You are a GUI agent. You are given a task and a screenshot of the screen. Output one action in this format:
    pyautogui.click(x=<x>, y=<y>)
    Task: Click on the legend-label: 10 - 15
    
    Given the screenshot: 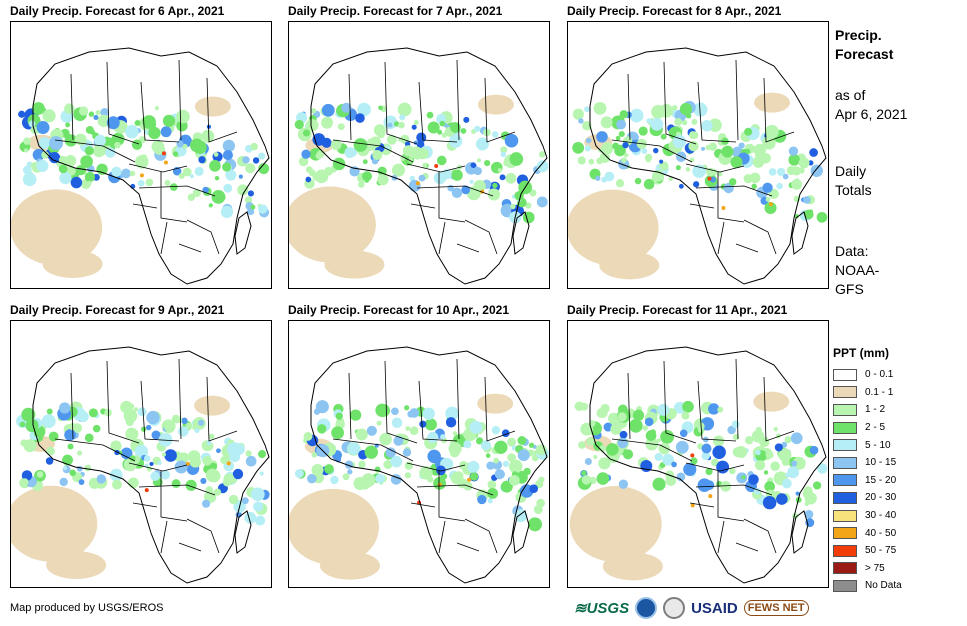 What is the action you would take?
    pyautogui.click(x=881, y=463)
    